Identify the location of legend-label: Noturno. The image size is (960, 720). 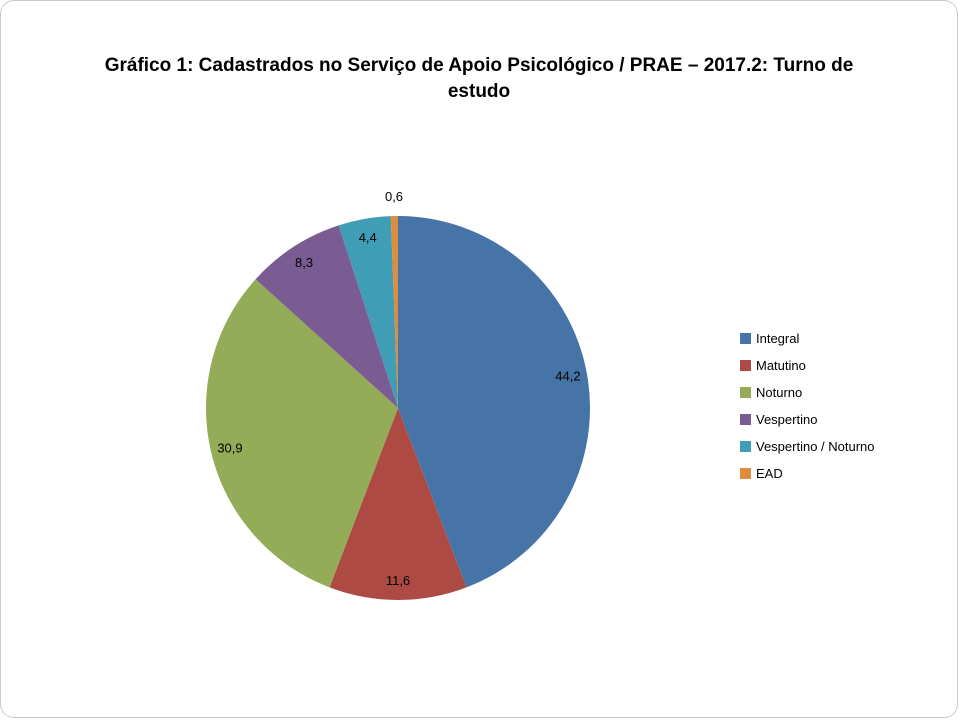
(779, 392).